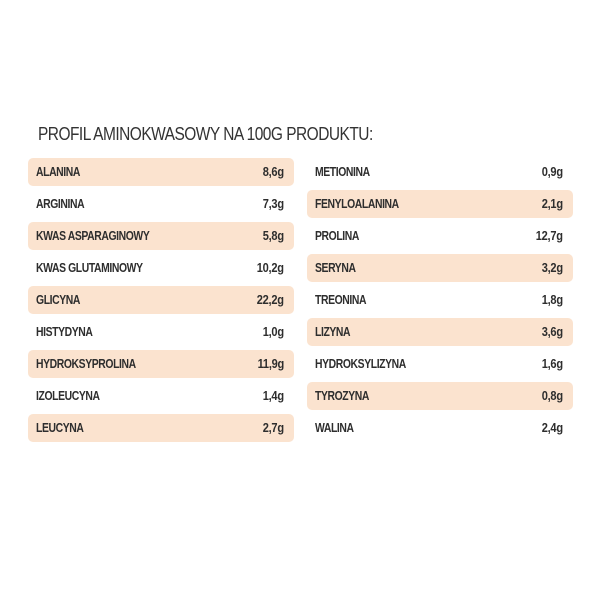 The height and width of the screenshot is (600, 600). What do you see at coordinates (335, 267) in the screenshot?
I see `amino-acid-name: SERYNA` at bounding box center [335, 267].